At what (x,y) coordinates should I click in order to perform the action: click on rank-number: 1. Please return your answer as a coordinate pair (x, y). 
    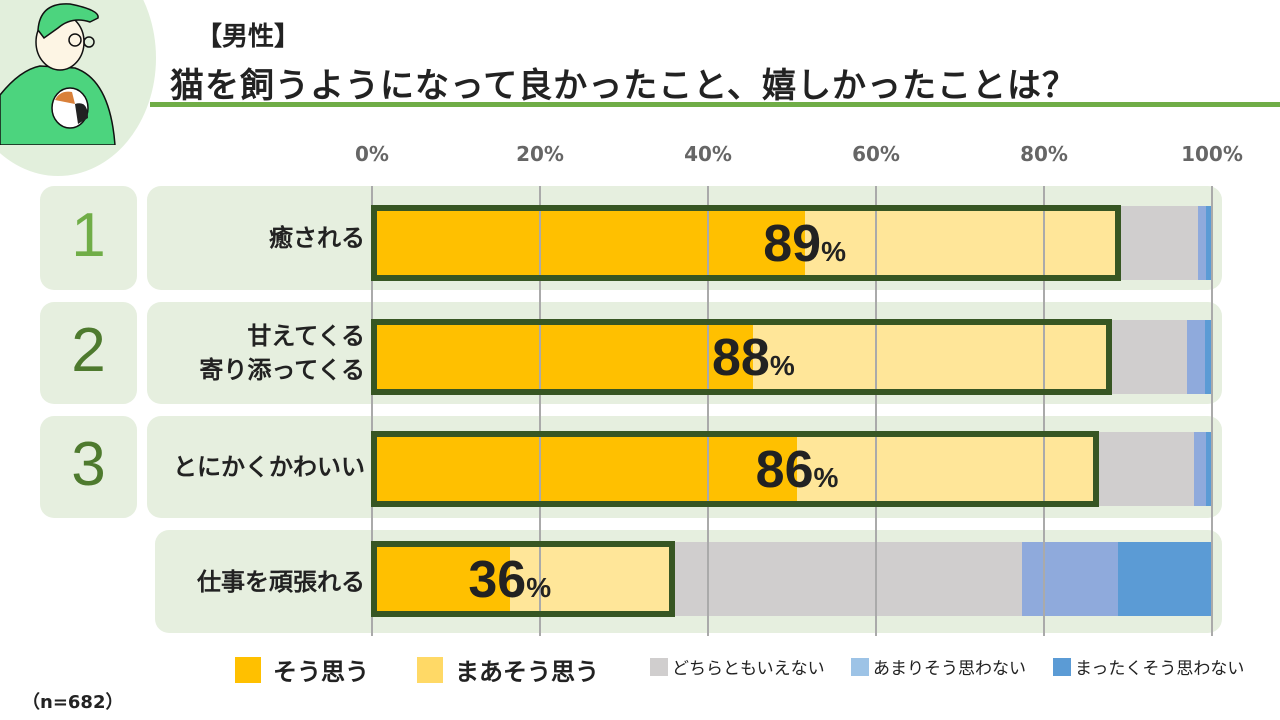
    Looking at the image, I should click on (88, 235).